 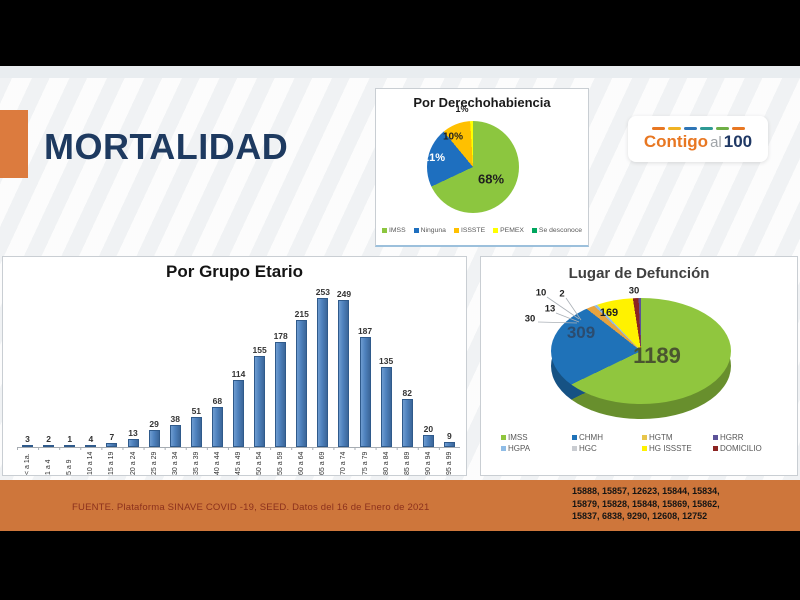 I want to click on derechohabiencia-legend-item: IMSS, so click(x=393, y=230).